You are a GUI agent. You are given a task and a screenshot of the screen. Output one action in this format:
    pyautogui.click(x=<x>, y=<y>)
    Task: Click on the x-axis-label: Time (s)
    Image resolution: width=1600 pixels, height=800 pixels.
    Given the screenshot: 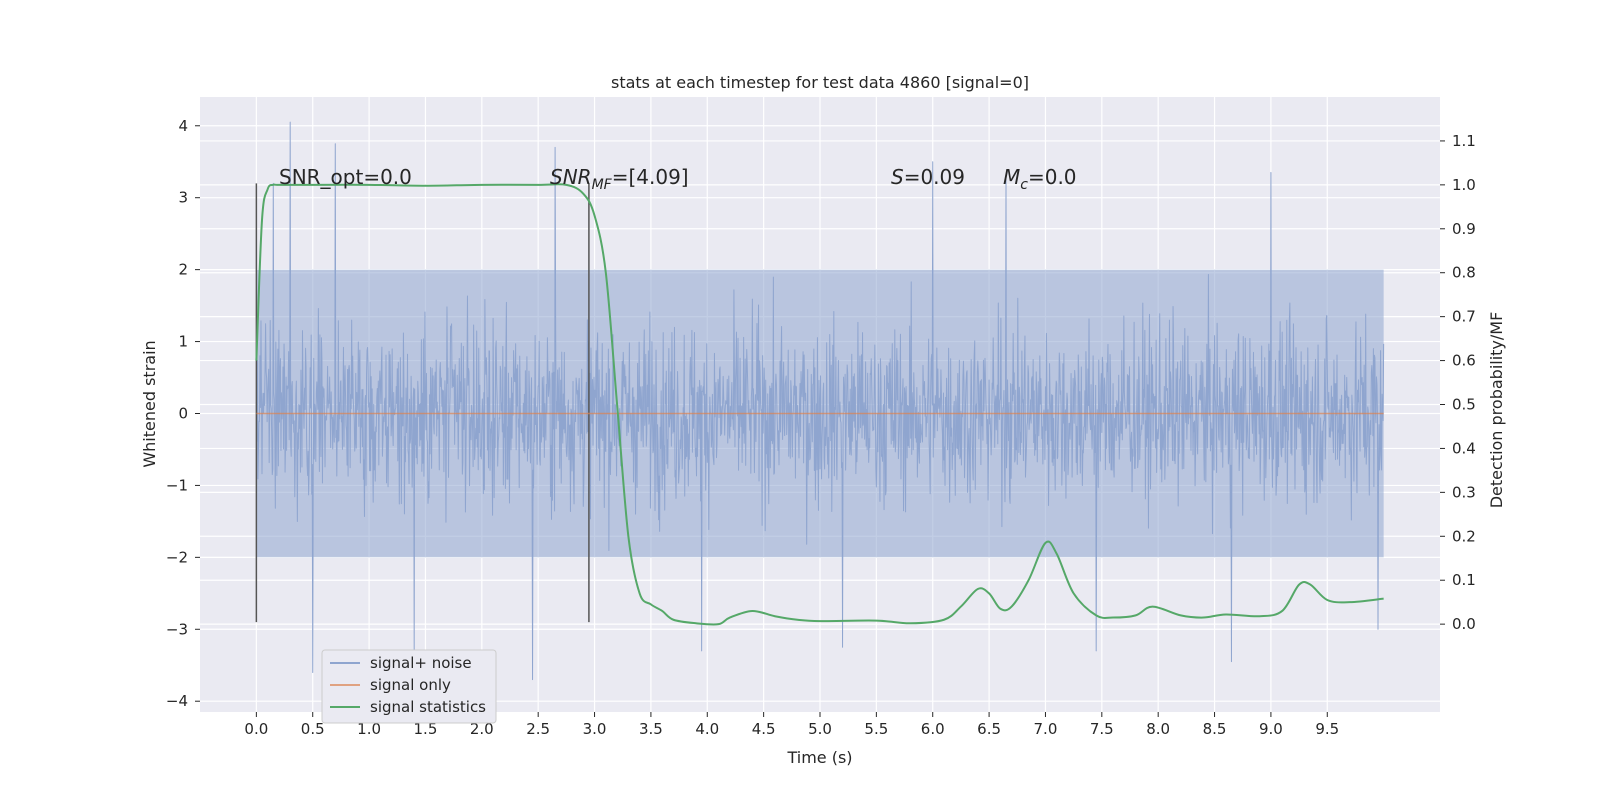 What is the action you would take?
    pyautogui.click(x=819, y=757)
    